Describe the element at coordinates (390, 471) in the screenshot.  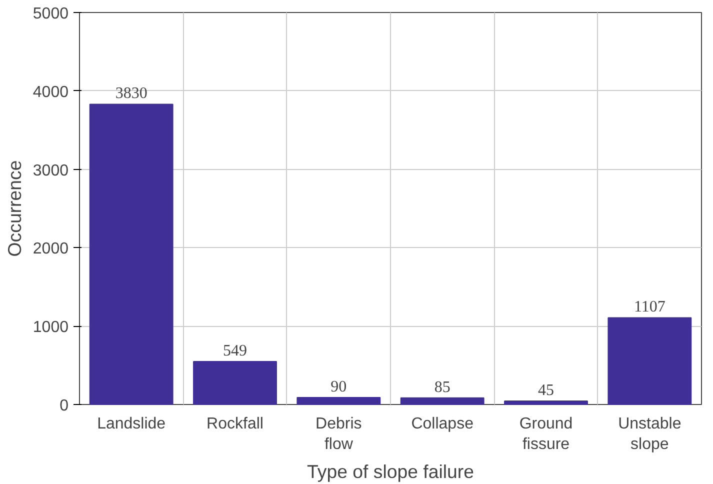
I see `x-axis-title: Type of slope failure` at that location.